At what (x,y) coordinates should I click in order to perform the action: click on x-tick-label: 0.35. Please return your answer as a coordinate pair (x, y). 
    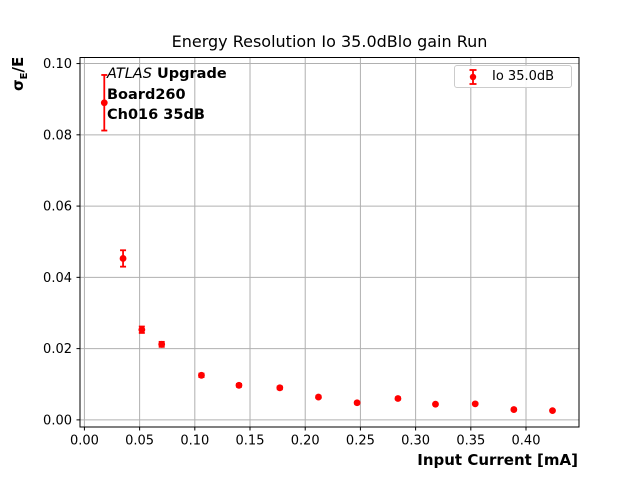
    Looking at the image, I should click on (470, 441).